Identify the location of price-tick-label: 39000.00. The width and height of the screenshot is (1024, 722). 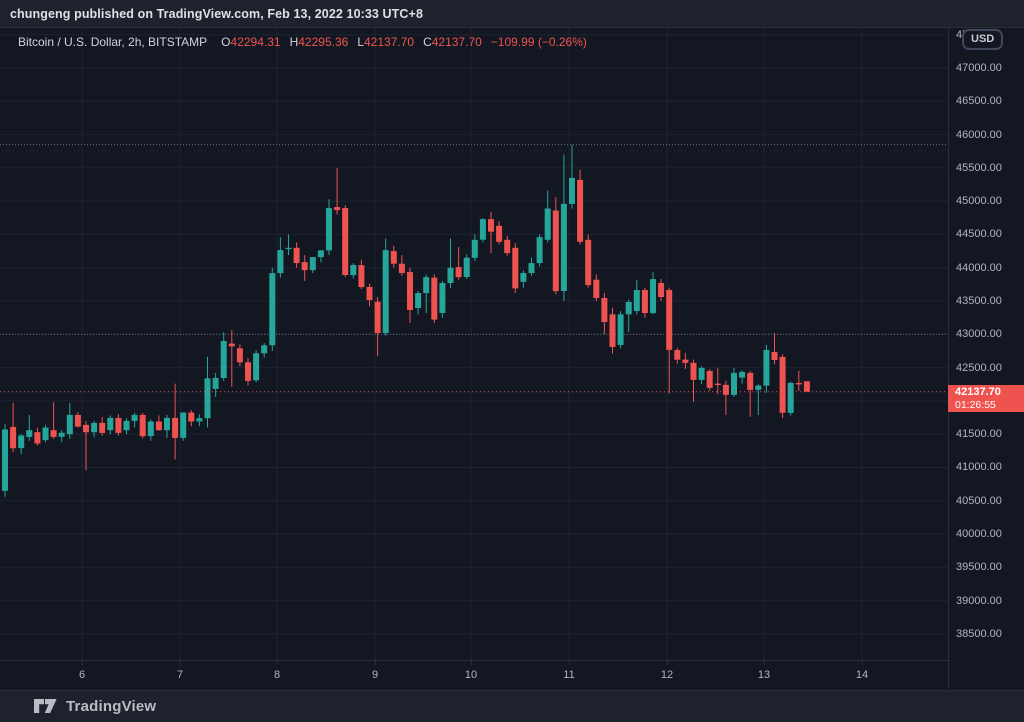
(979, 601).